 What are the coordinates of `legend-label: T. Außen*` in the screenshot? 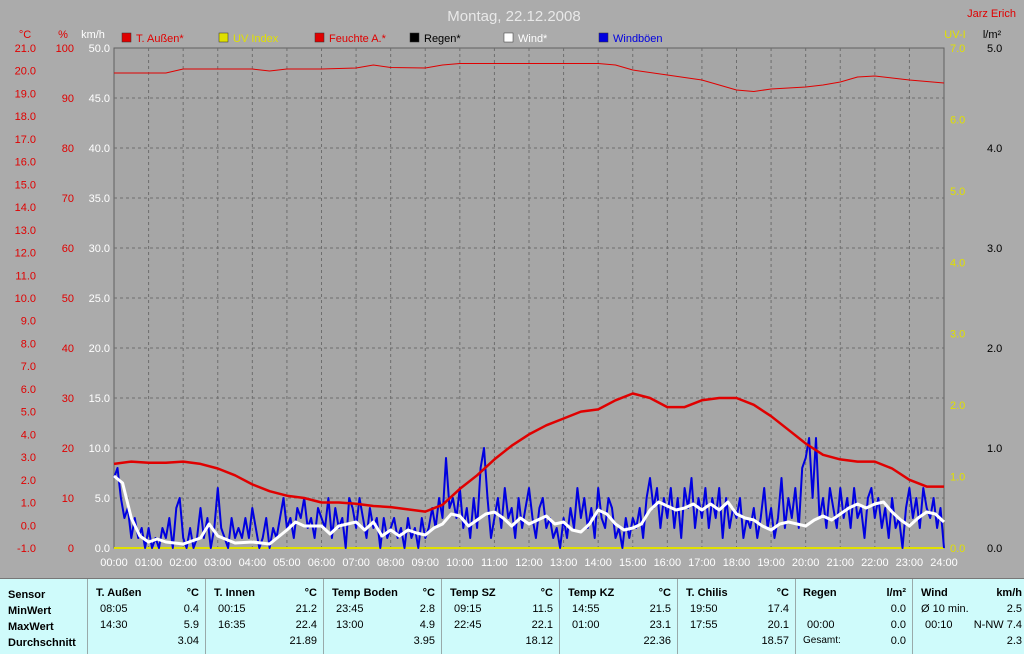 It's located at (160, 39).